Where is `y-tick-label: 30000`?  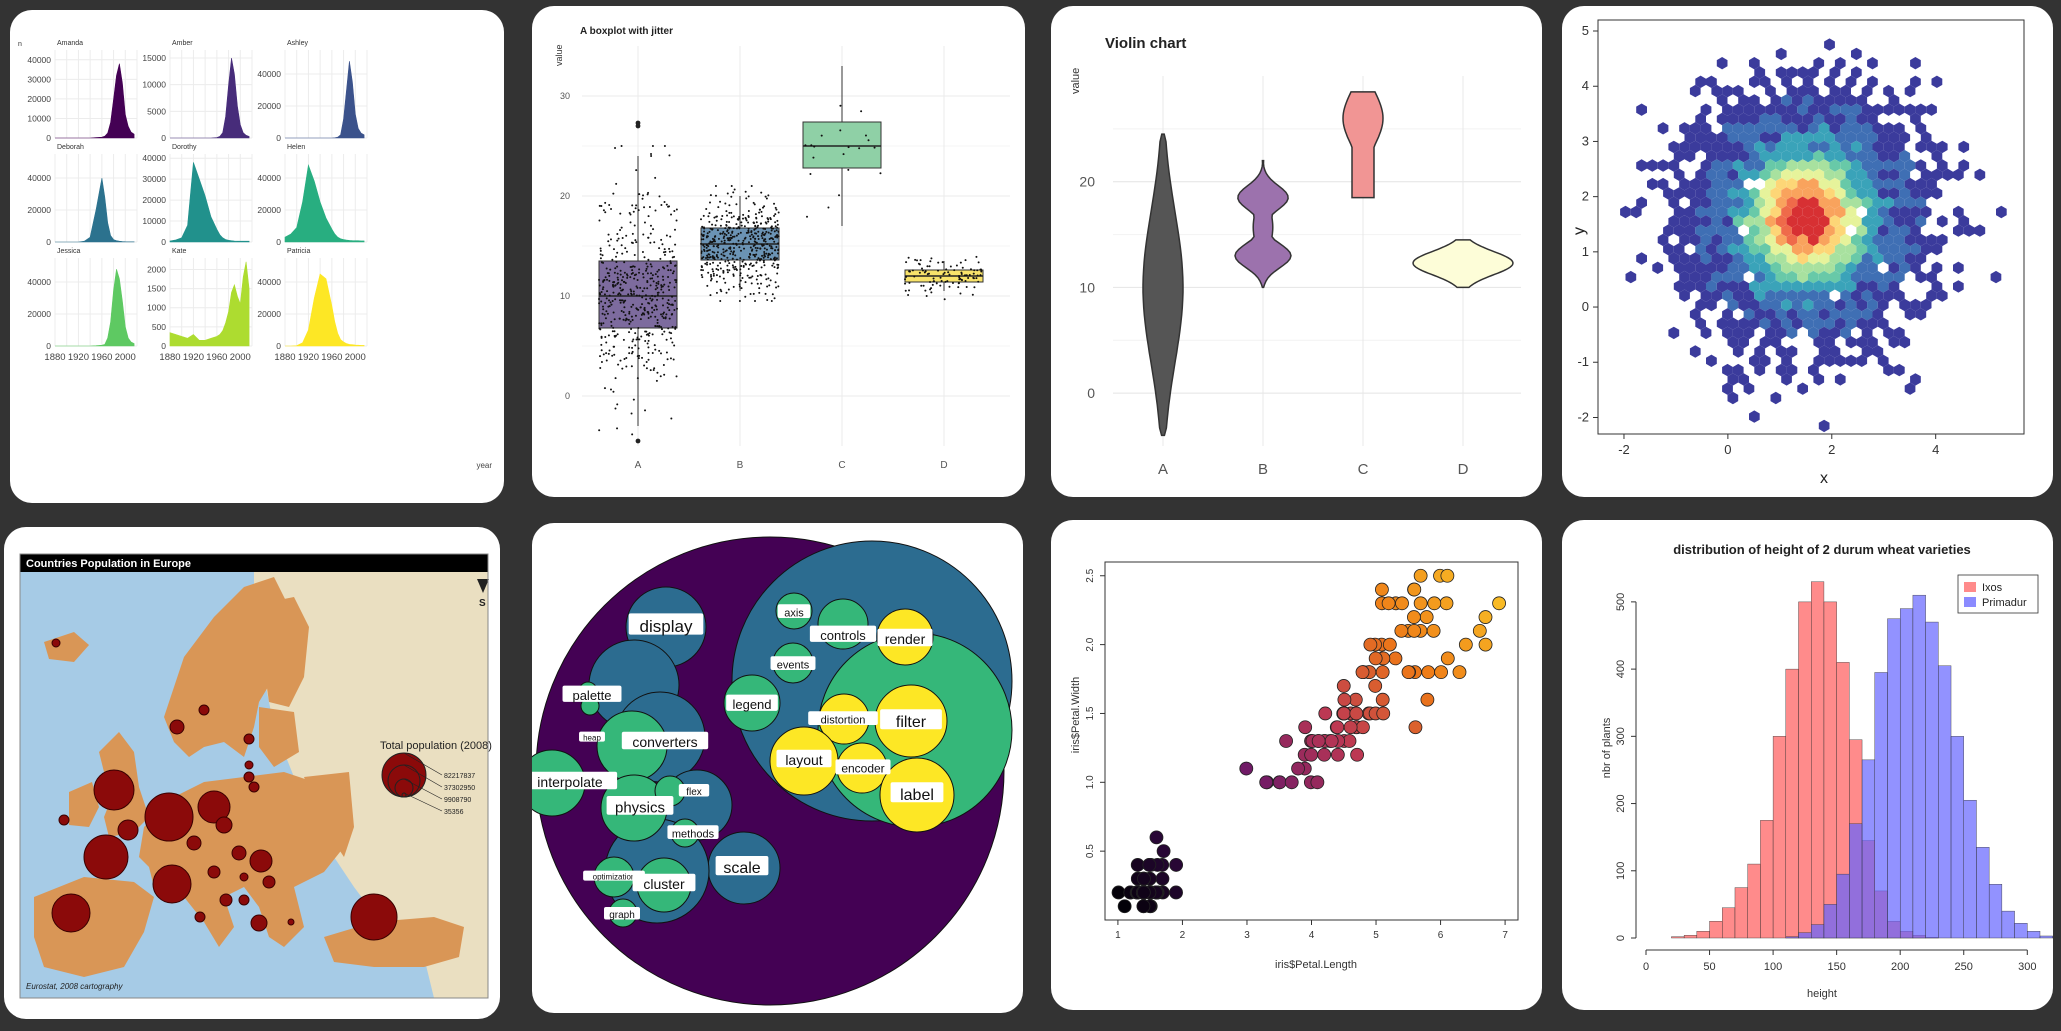
y-tick-label: 30000 is located at coordinates (39, 79).